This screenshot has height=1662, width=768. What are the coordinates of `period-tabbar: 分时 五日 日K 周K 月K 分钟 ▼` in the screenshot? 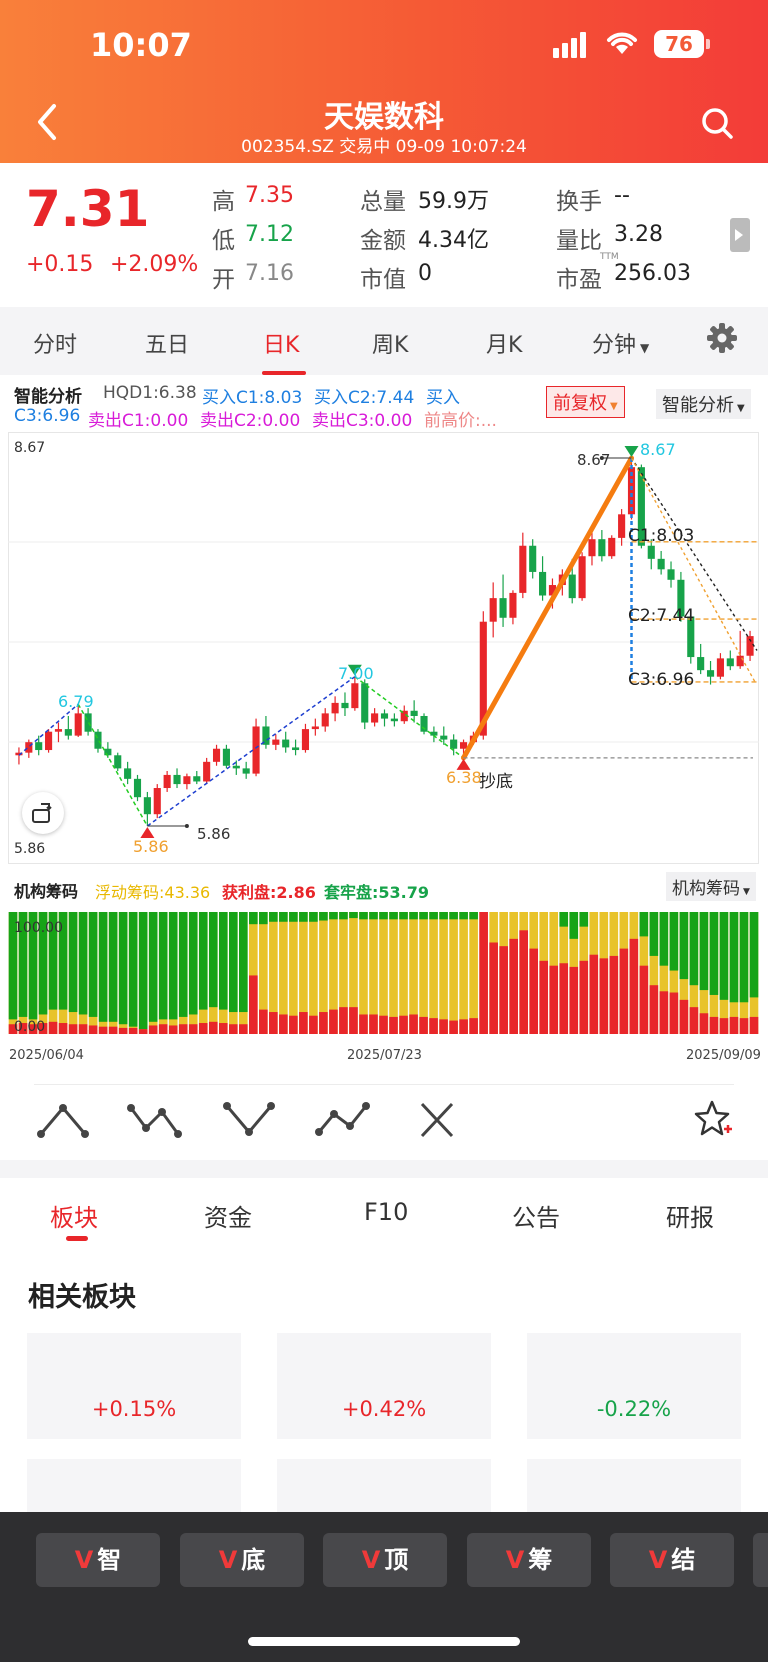 It's located at (384, 341).